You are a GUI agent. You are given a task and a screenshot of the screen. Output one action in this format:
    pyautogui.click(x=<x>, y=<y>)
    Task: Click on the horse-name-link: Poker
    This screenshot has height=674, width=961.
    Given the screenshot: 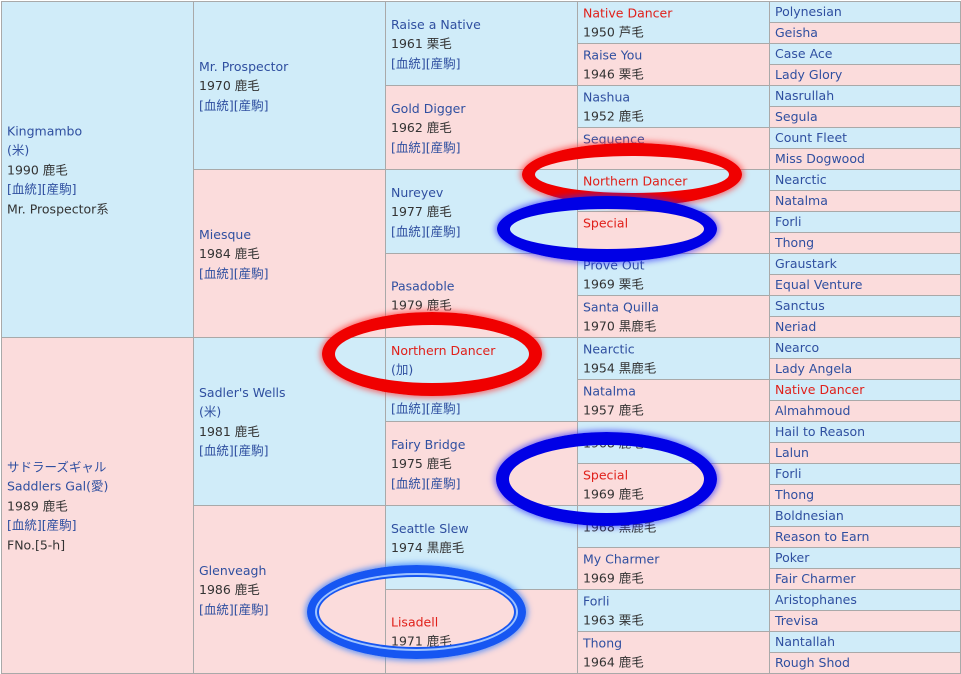 What is the action you would take?
    pyautogui.click(x=792, y=557)
    